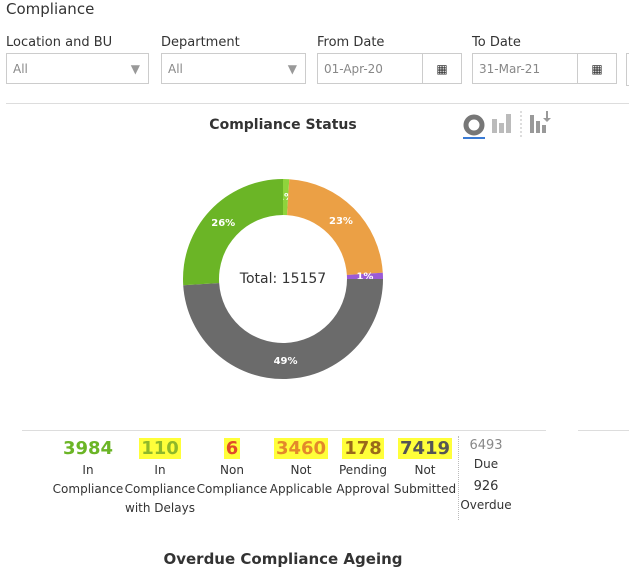 The width and height of the screenshot is (629, 576). What do you see at coordinates (233, 68) in the screenshot?
I see `department-select: All ▼` at bounding box center [233, 68].